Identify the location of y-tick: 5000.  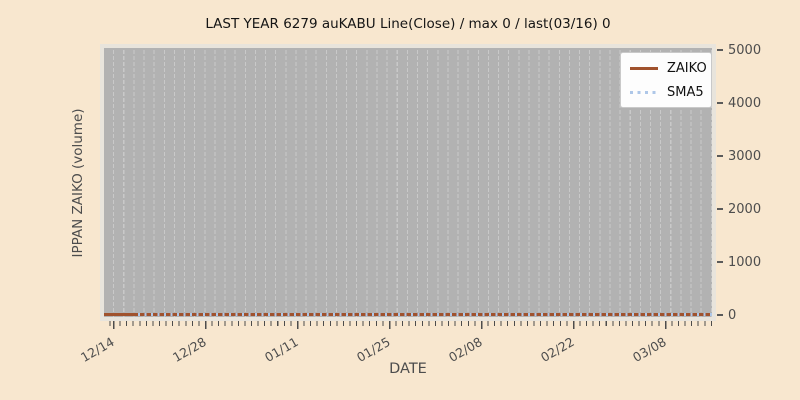
(739, 50).